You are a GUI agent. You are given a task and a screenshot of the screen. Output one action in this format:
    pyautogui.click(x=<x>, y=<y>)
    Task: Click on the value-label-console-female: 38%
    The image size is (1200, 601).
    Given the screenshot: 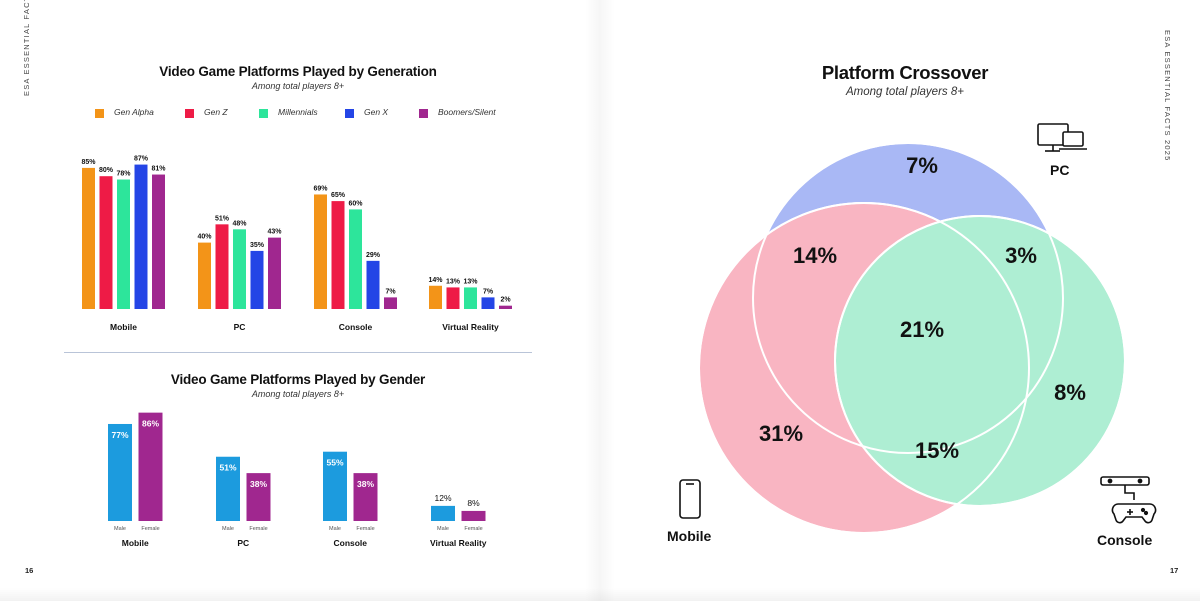 What is the action you would take?
    pyautogui.click(x=365, y=484)
    